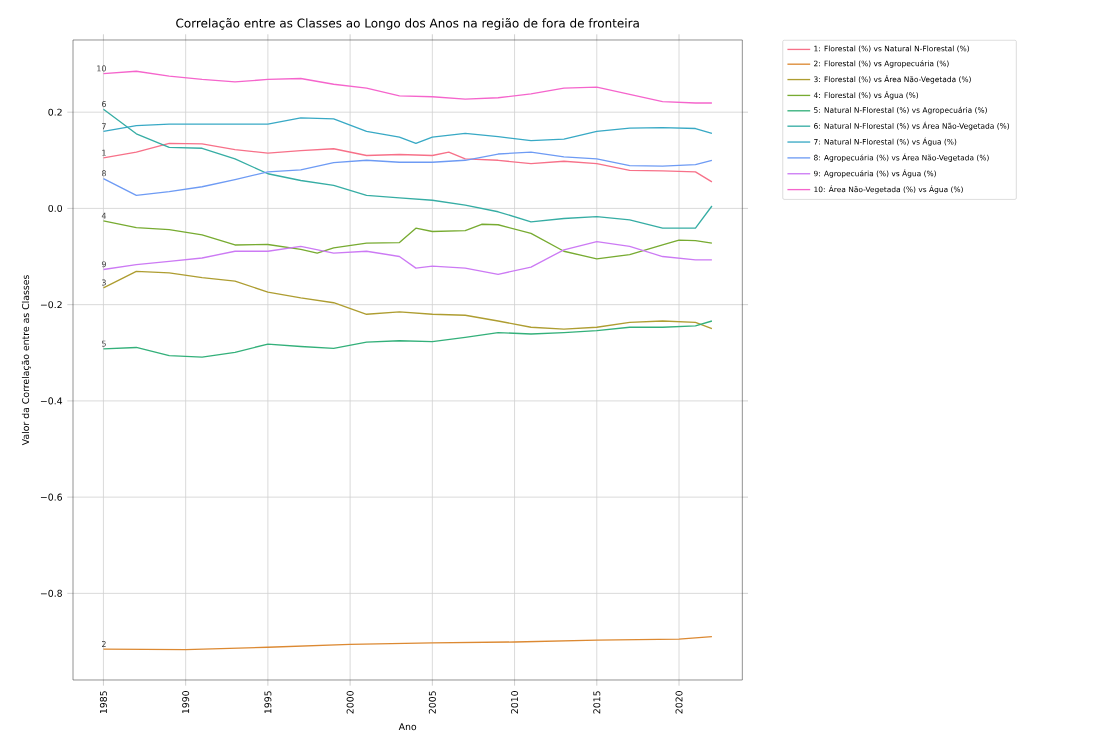 Image resolution: width=1096 pixels, height=738 pixels. Describe the element at coordinates (104, 282) in the screenshot. I see `annotation: 3` at that location.